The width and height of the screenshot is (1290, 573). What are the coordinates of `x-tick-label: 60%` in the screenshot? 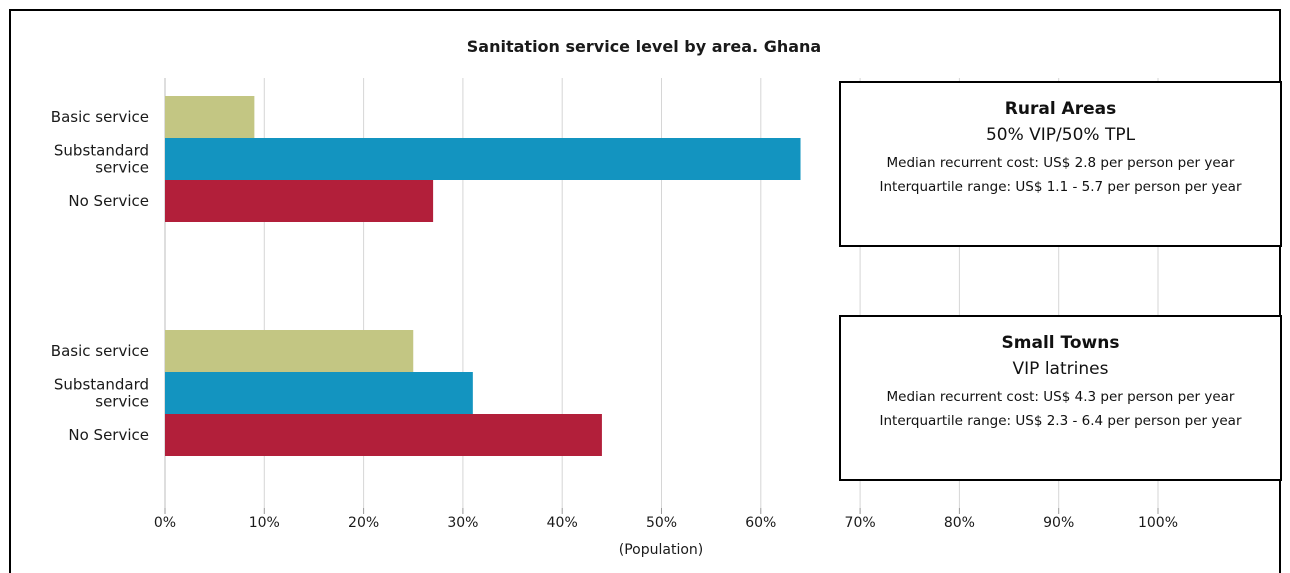 It's located at (760, 523).